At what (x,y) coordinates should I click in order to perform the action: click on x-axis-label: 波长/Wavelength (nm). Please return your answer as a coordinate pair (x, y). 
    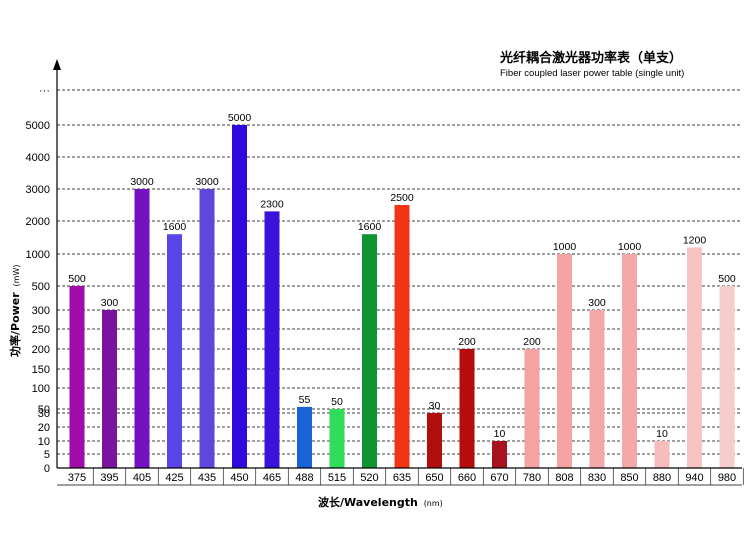
    Looking at the image, I should click on (380, 502).